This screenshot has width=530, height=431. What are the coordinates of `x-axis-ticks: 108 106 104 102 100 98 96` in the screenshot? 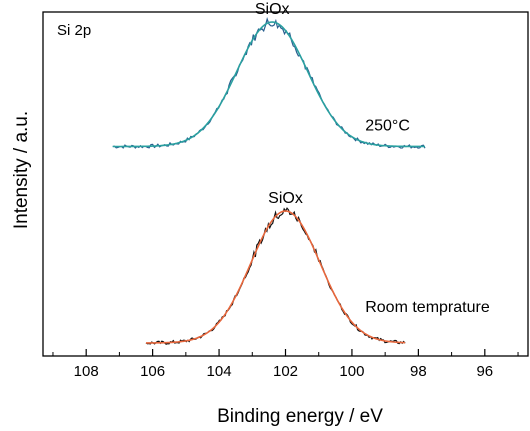 It's located at (285, 364).